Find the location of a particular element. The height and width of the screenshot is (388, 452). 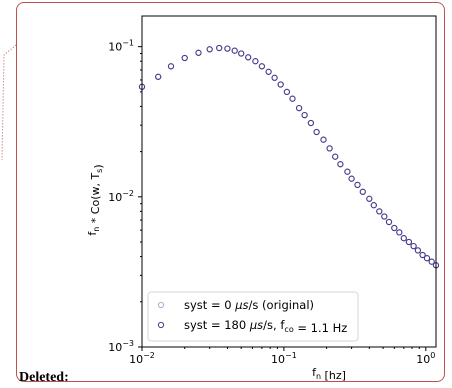

legend-entry: syst = 180 μs/s, fco = 1.1 Hz is located at coordinates (265, 326).